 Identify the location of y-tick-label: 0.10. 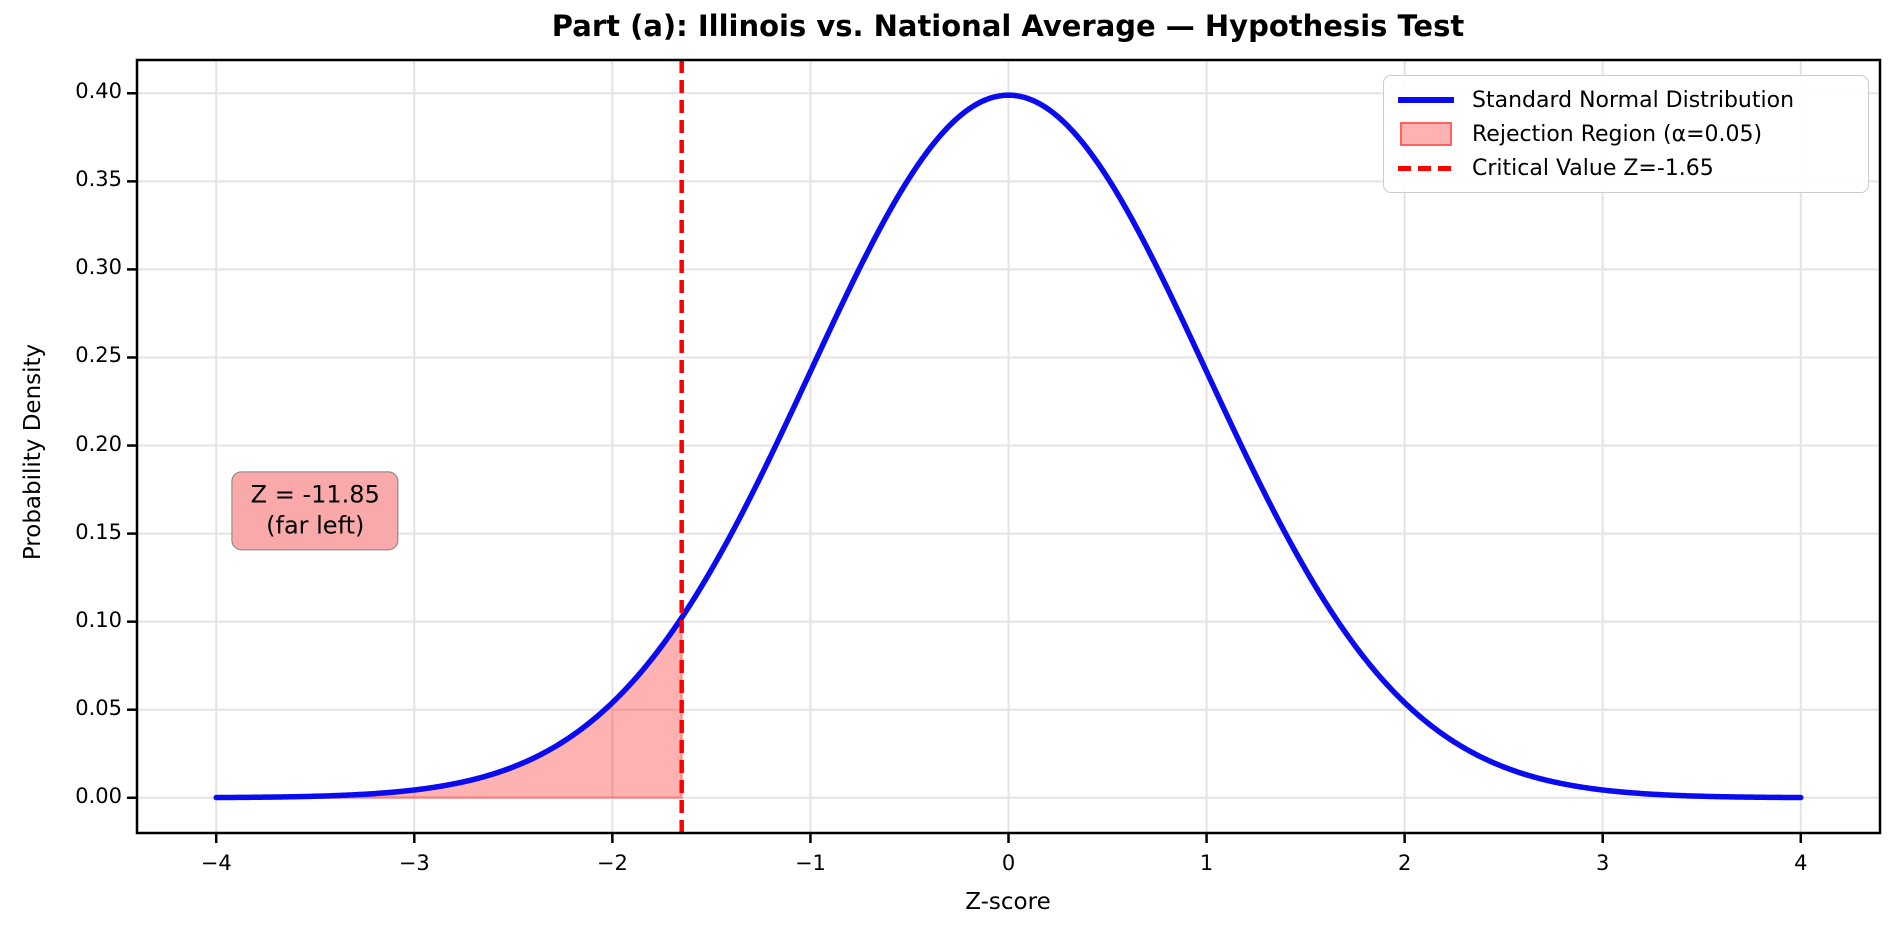
(98, 619).